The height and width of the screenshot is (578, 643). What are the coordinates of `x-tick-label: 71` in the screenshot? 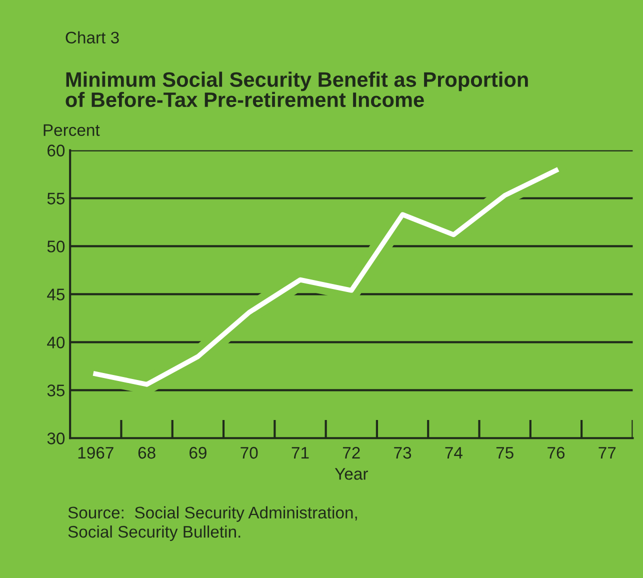 It's located at (300, 453).